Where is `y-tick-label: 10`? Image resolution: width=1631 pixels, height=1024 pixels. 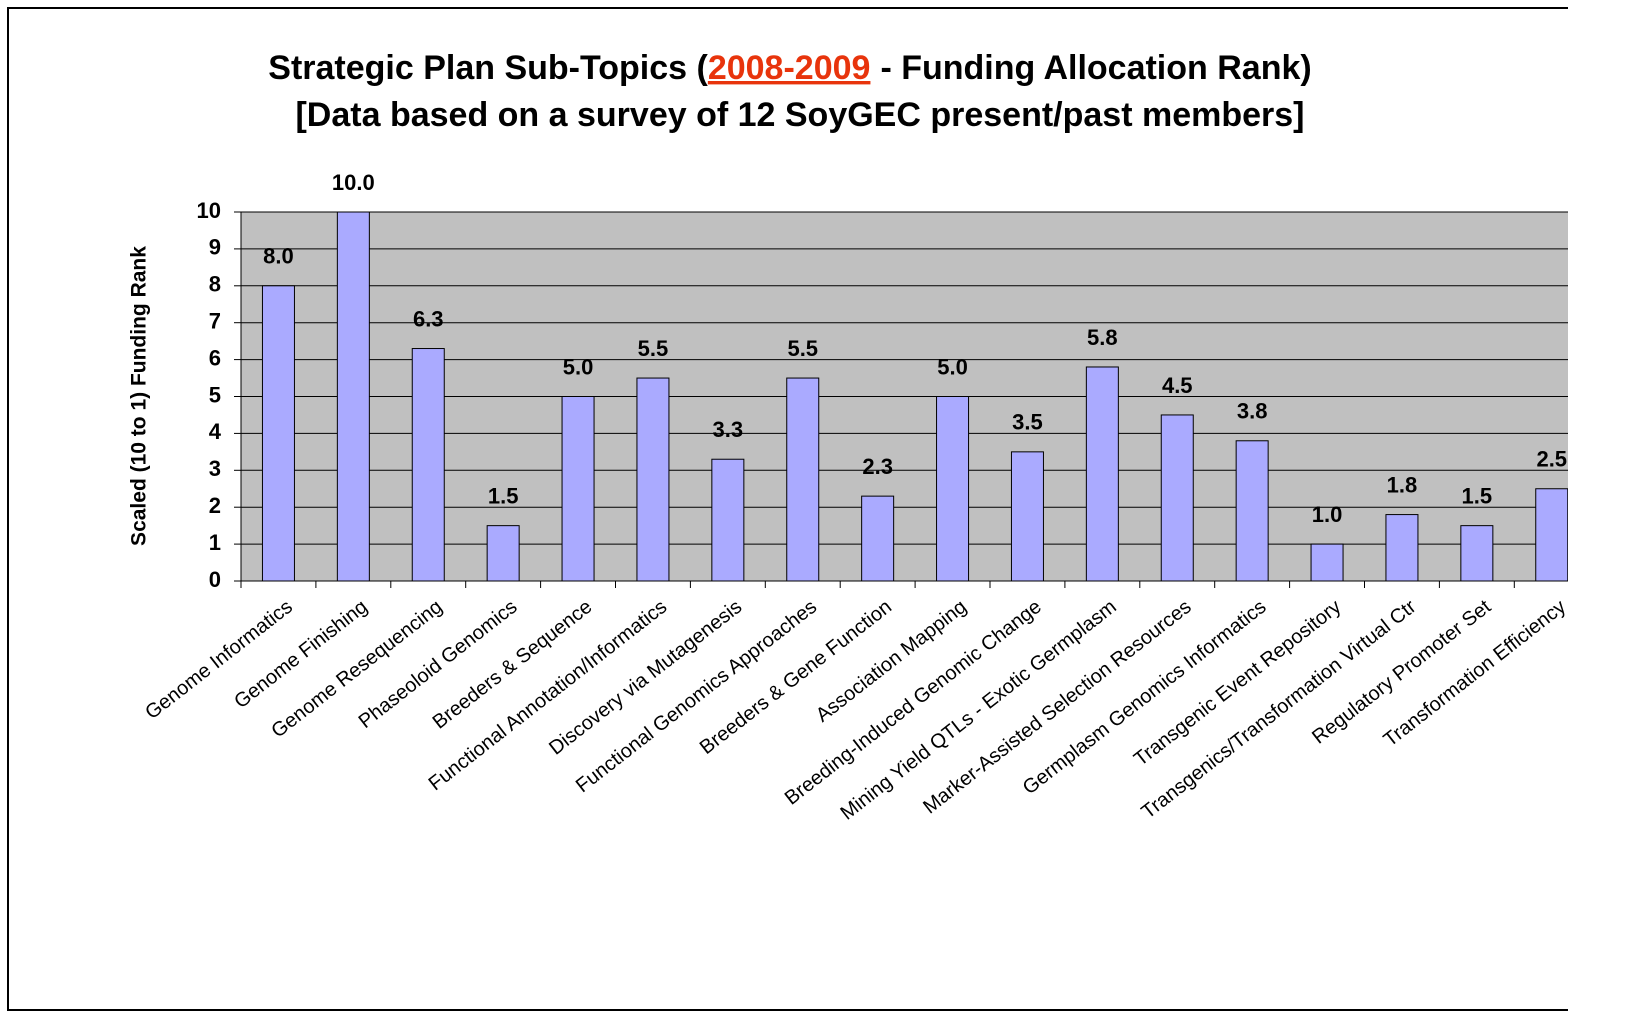
y-tick-label: 10 is located at coordinates (209, 210).